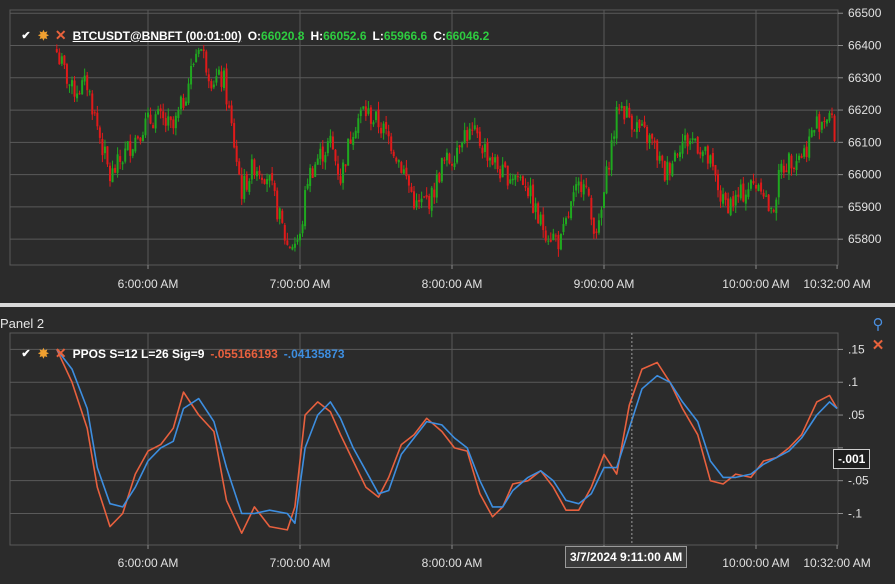 The width and height of the screenshot is (895, 584). I want to click on symbol-label: BTCUSDT@BNBFT (00:01:00), so click(157, 35).